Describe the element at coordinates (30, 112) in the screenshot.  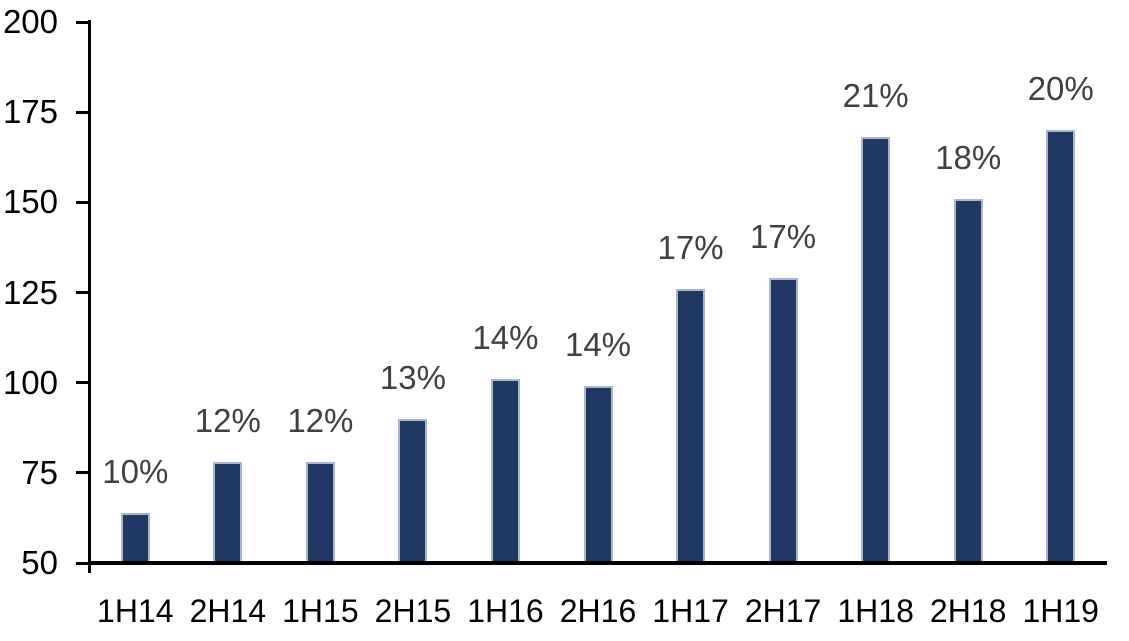
I see `y-axis-tick-label: 175` at that location.